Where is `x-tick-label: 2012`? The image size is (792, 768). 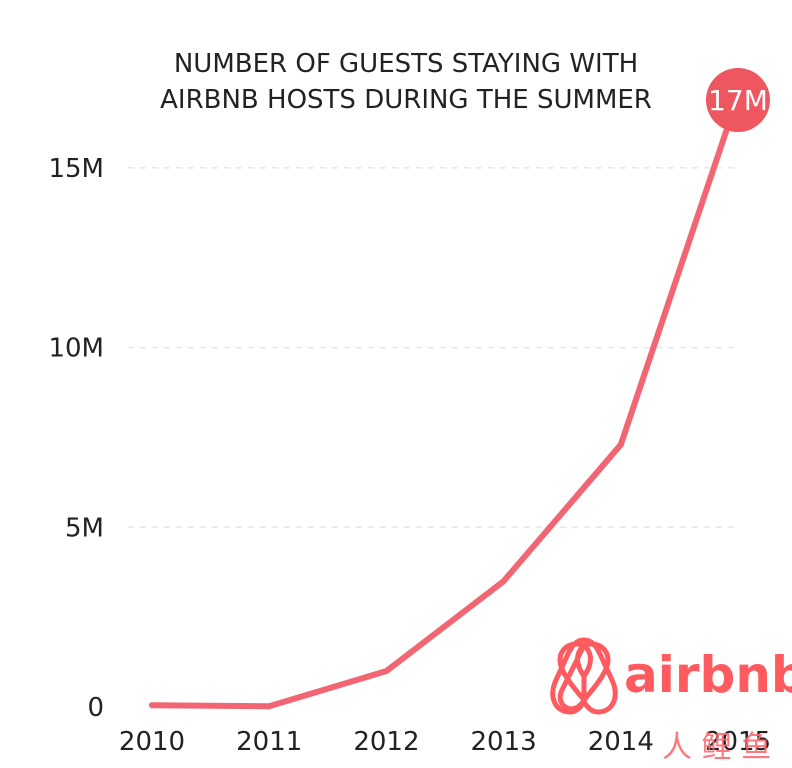
x-tick-label: 2012 is located at coordinates (386, 742).